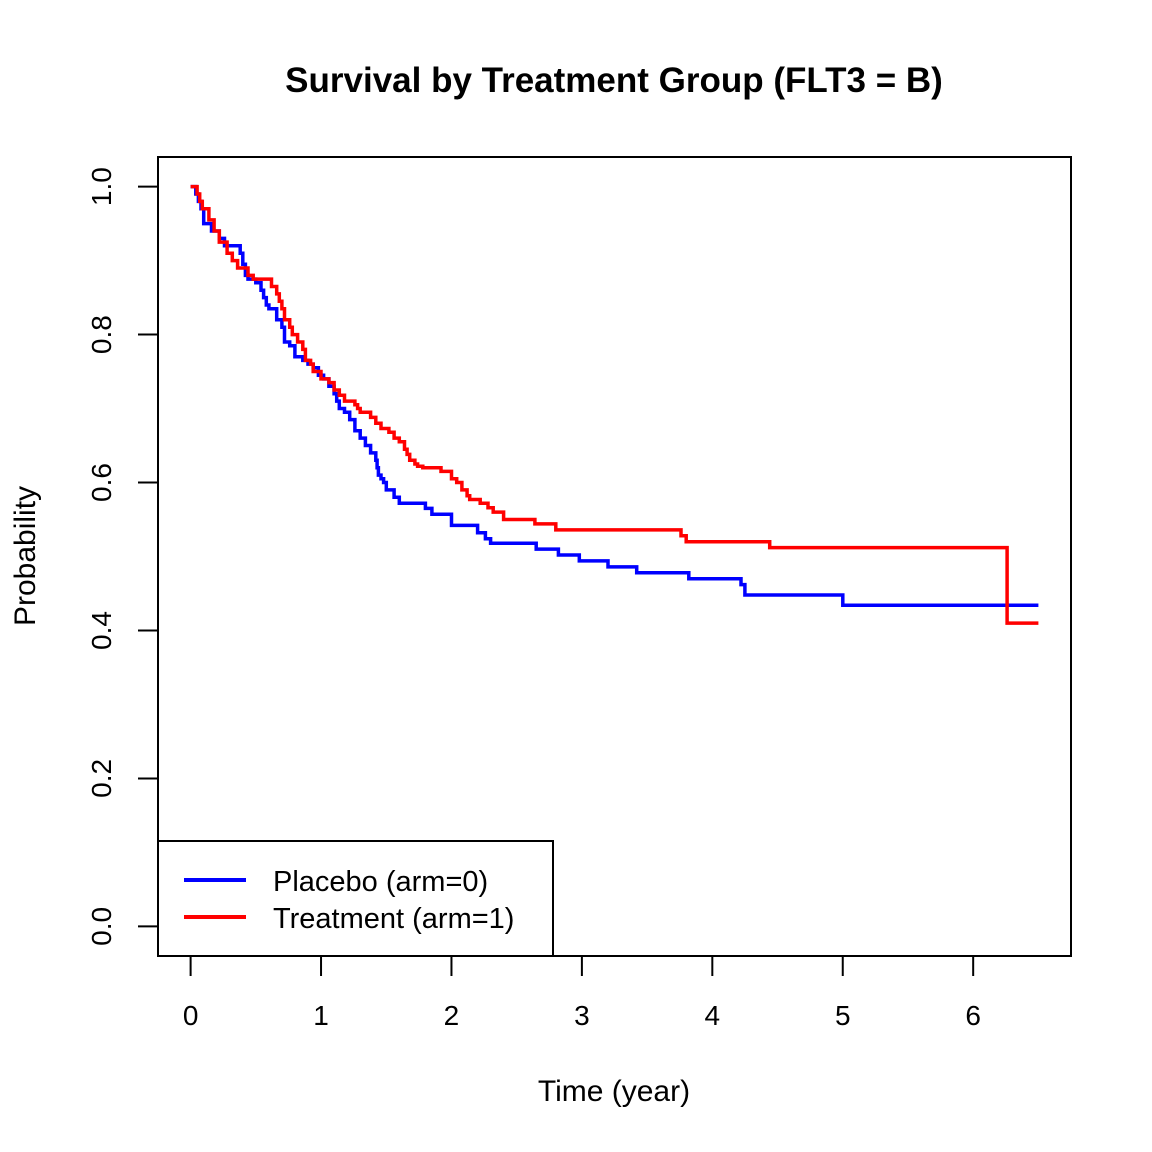 The width and height of the screenshot is (1152, 1152). Describe the element at coordinates (393, 919) in the screenshot. I see `legend-label-treatment: Treatment (arm=1)` at that location.